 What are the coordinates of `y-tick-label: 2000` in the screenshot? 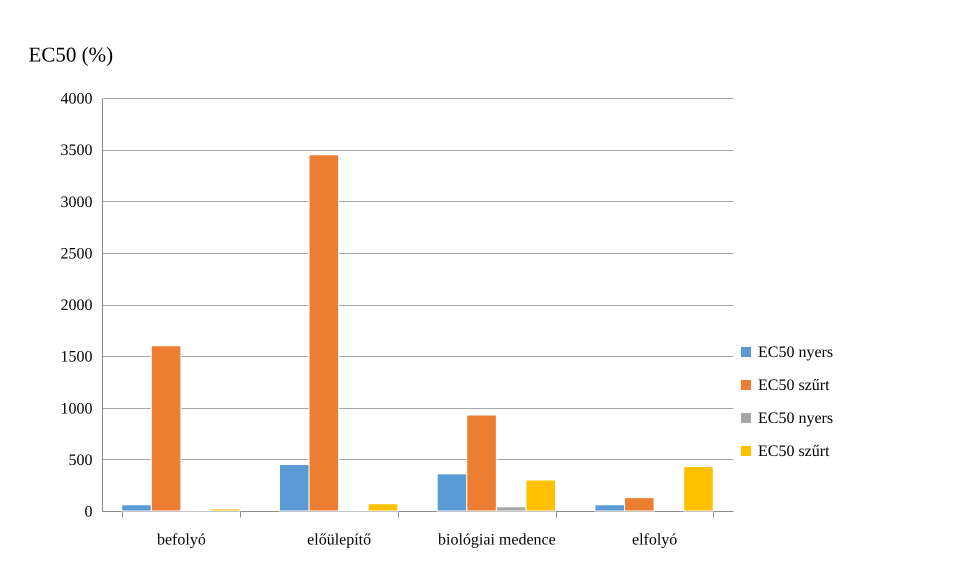 It's located at (76, 305).